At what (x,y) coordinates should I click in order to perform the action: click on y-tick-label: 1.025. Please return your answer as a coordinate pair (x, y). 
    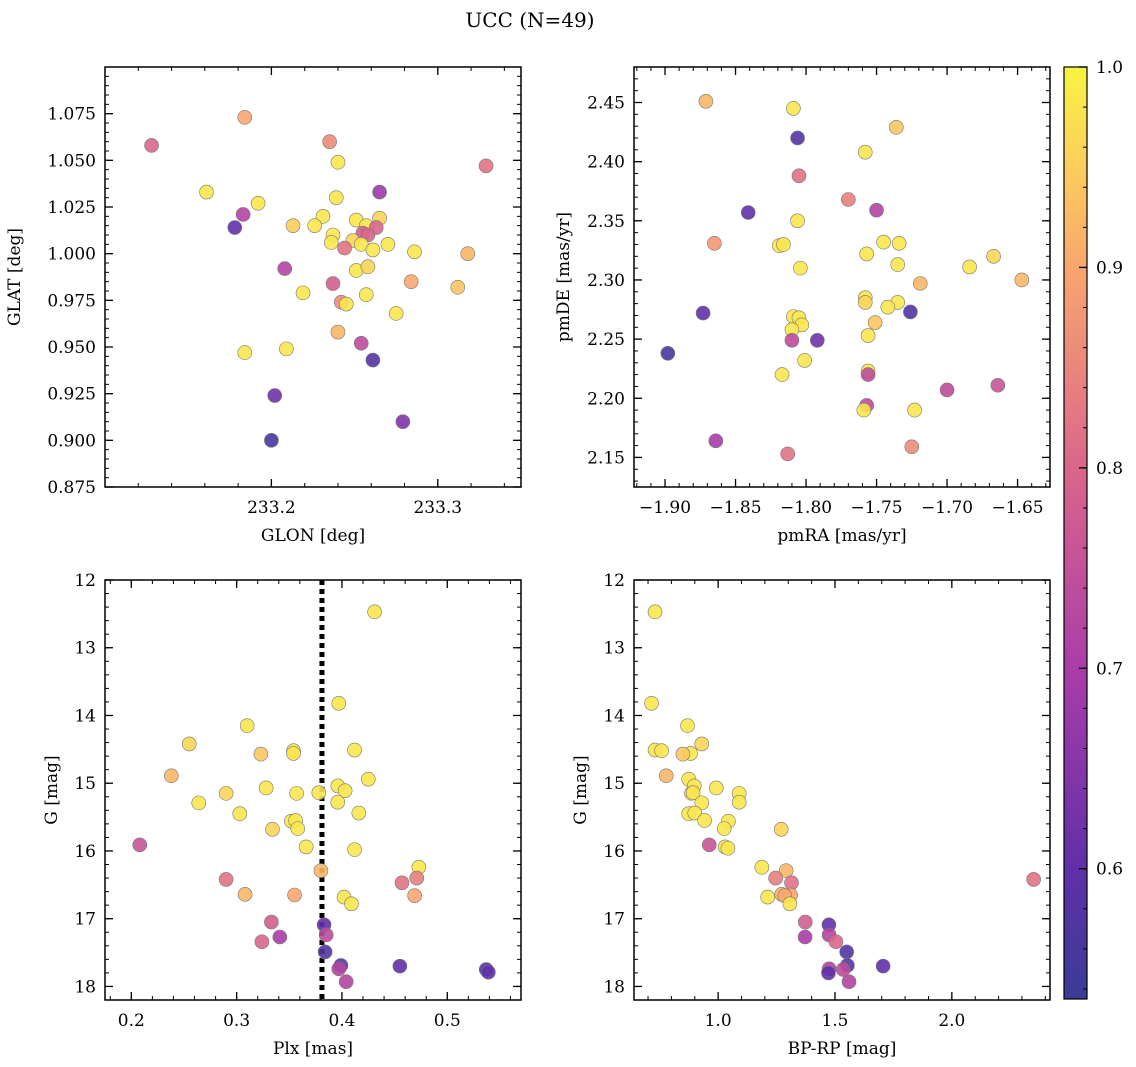
    Looking at the image, I should click on (71, 208).